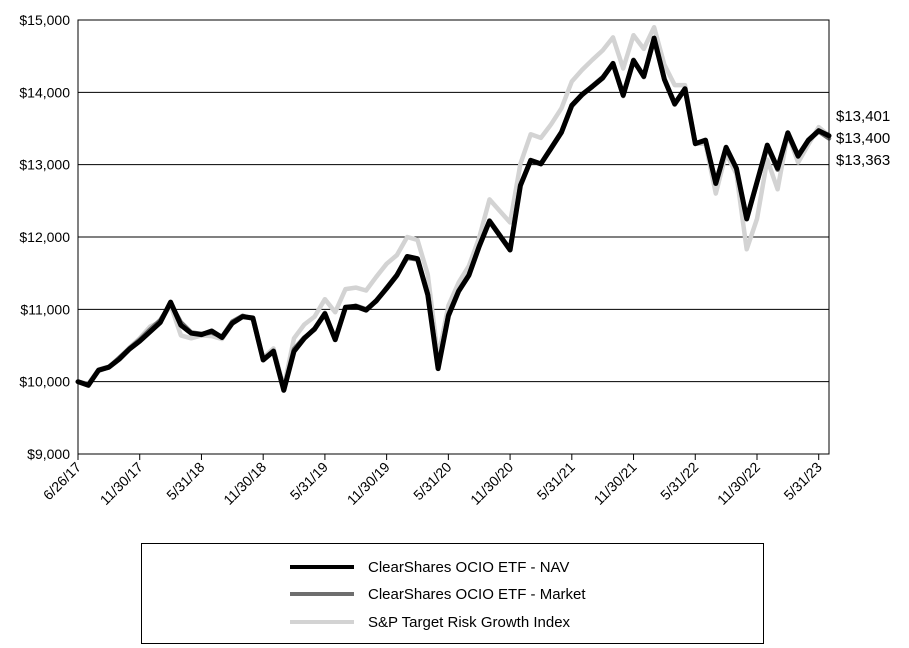  I want to click on y-tick-label: $9,000, so click(48, 454).